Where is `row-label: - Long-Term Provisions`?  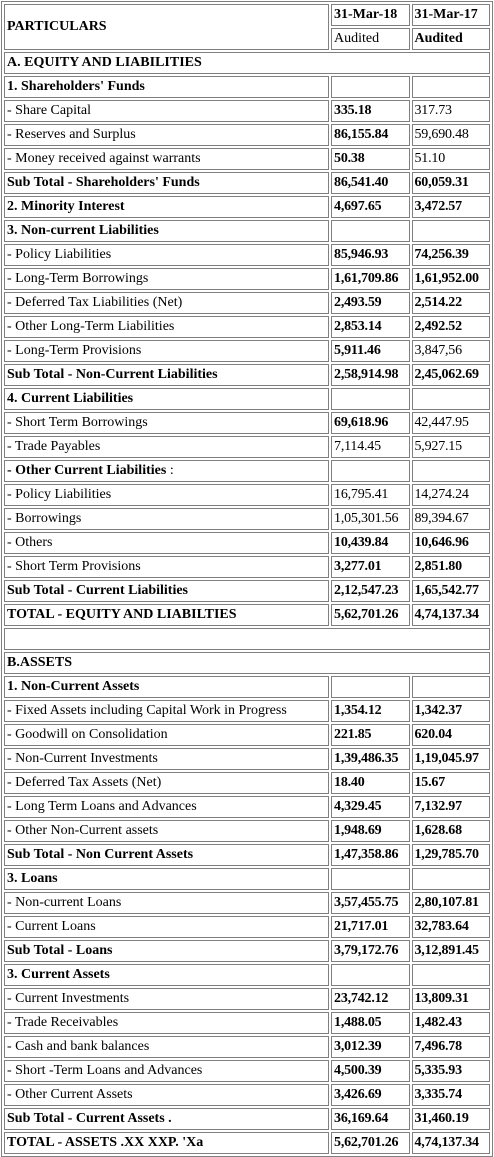
row-label: - Long-Term Provisions is located at coordinates (167, 351).